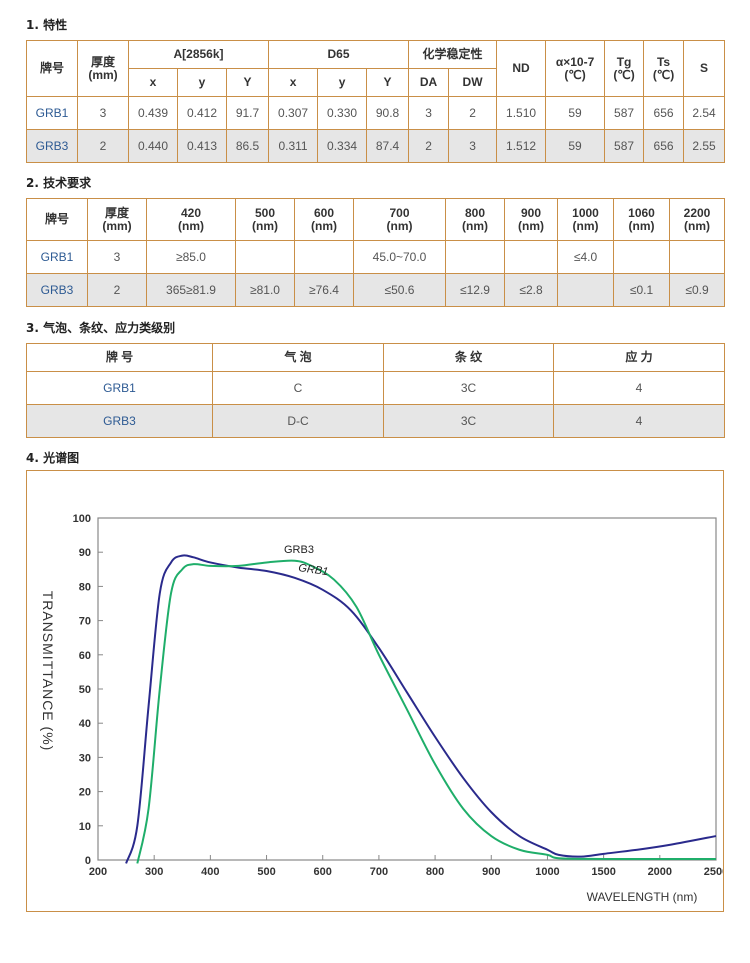 The image size is (750, 963). I want to click on header-d65-y: y, so click(342, 82).